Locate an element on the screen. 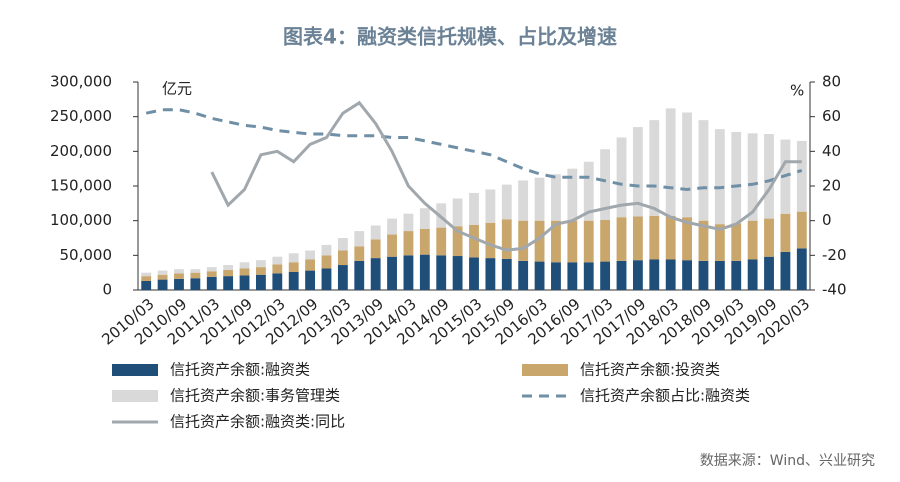  legend-label: 信托资产余额:融资类:同比 is located at coordinates (257, 422).